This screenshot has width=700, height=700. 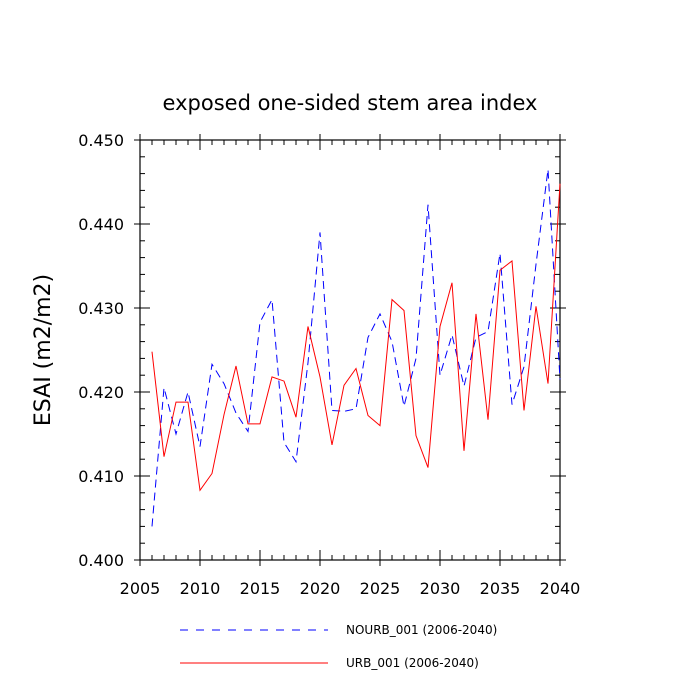 I want to click on y-tick-label: 0.420, so click(x=101, y=392).